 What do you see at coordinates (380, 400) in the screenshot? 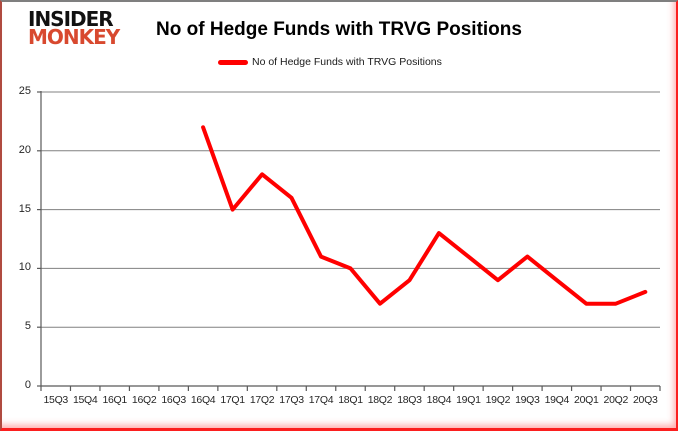
I see `x-axis-tick-label: 18Q2` at bounding box center [380, 400].